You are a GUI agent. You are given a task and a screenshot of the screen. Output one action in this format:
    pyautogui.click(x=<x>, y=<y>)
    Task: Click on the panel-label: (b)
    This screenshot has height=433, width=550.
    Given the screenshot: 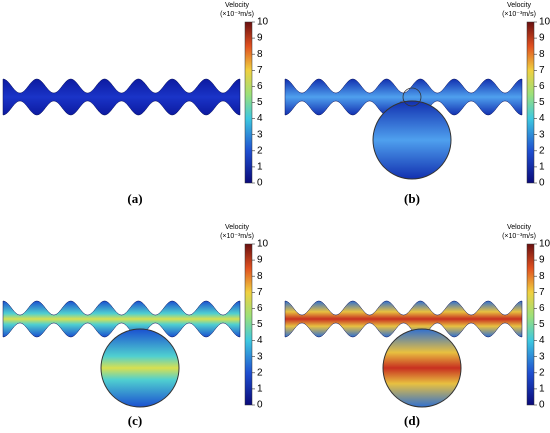 What is the action you would take?
    pyautogui.click(x=412, y=198)
    